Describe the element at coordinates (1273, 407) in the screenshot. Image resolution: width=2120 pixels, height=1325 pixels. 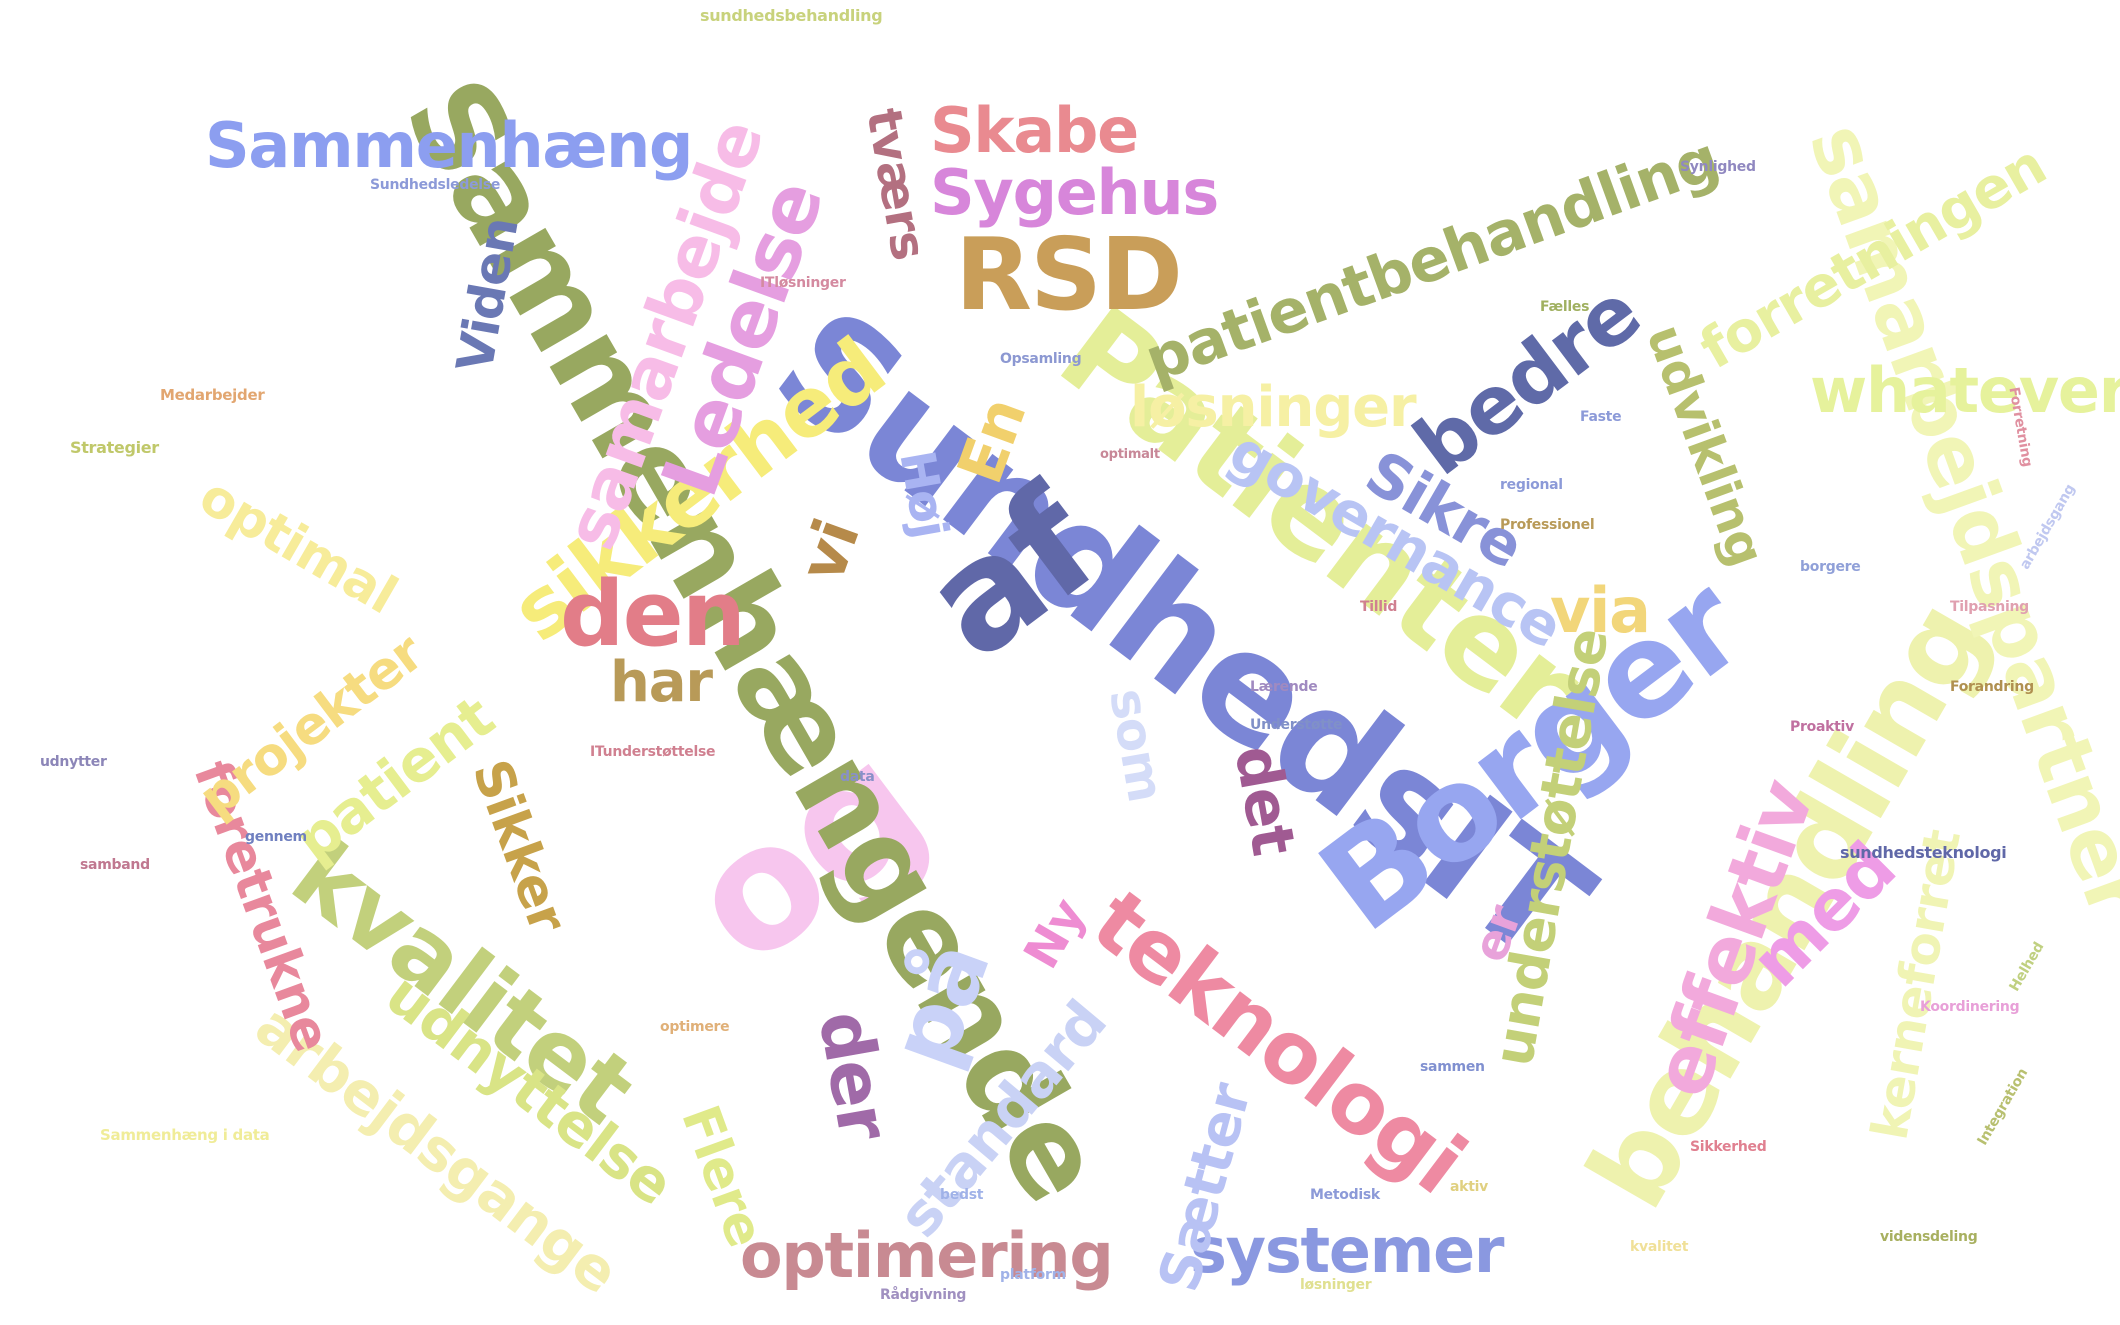
I see `word-losninger: løsninger` at that location.